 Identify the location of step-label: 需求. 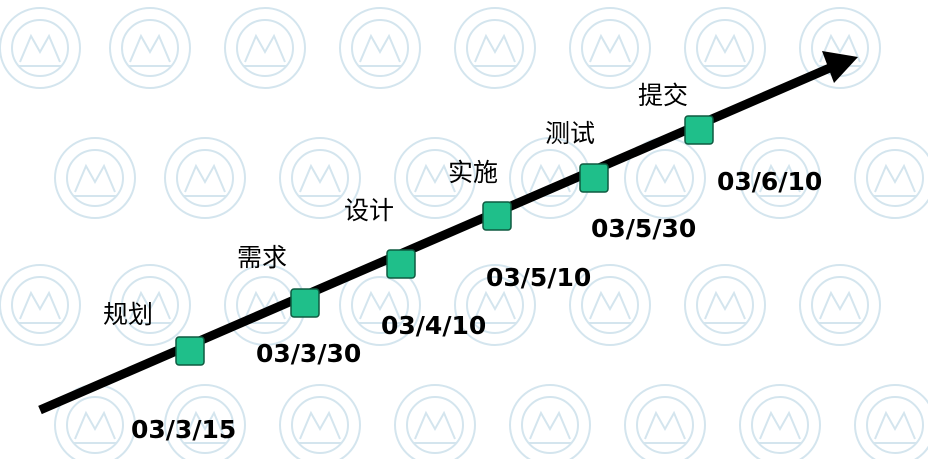
(262, 257).